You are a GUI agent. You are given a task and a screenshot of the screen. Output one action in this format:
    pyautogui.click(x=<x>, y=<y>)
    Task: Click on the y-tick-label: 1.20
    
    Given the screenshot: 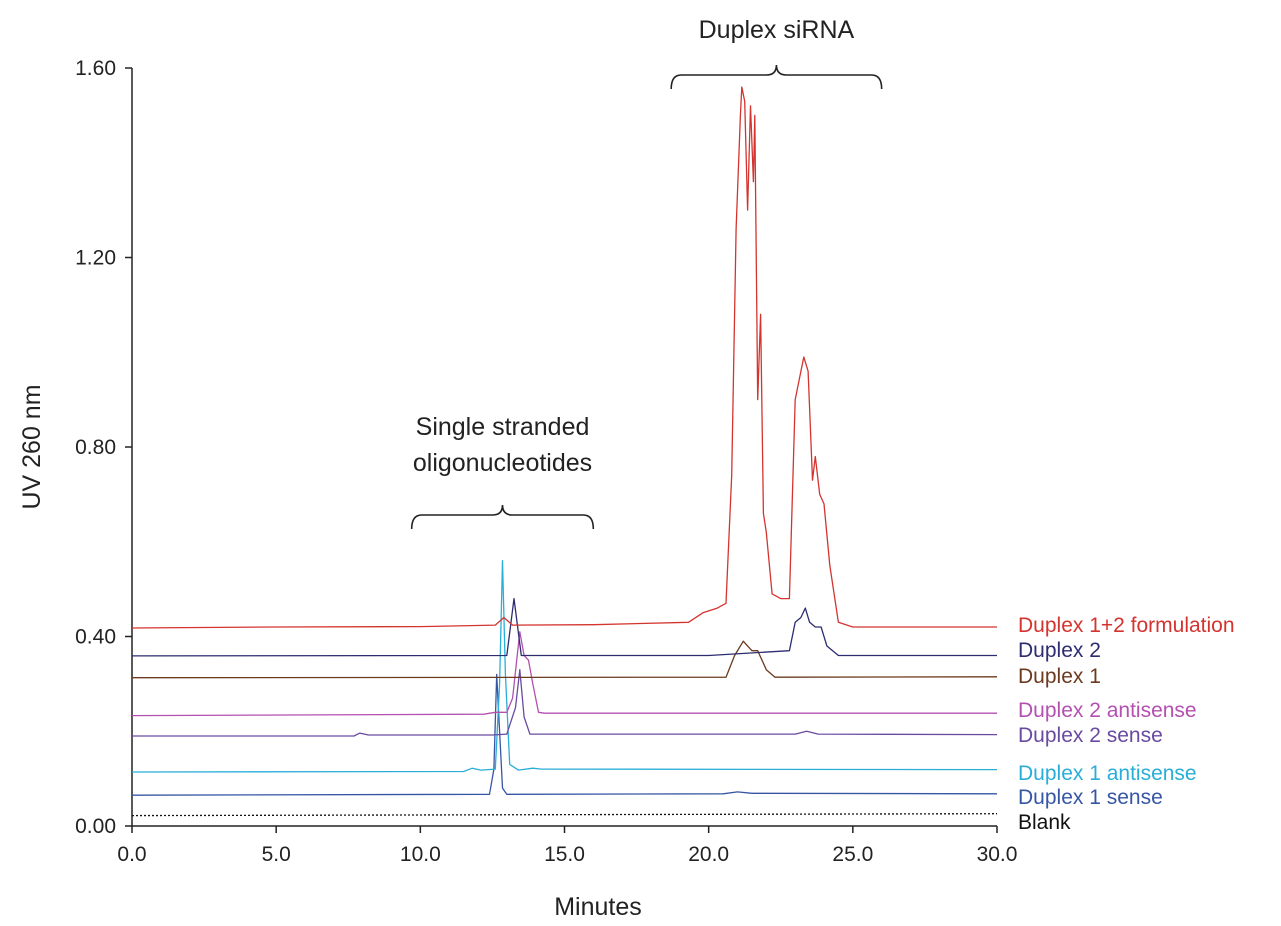 What is the action you would take?
    pyautogui.click(x=95, y=258)
    